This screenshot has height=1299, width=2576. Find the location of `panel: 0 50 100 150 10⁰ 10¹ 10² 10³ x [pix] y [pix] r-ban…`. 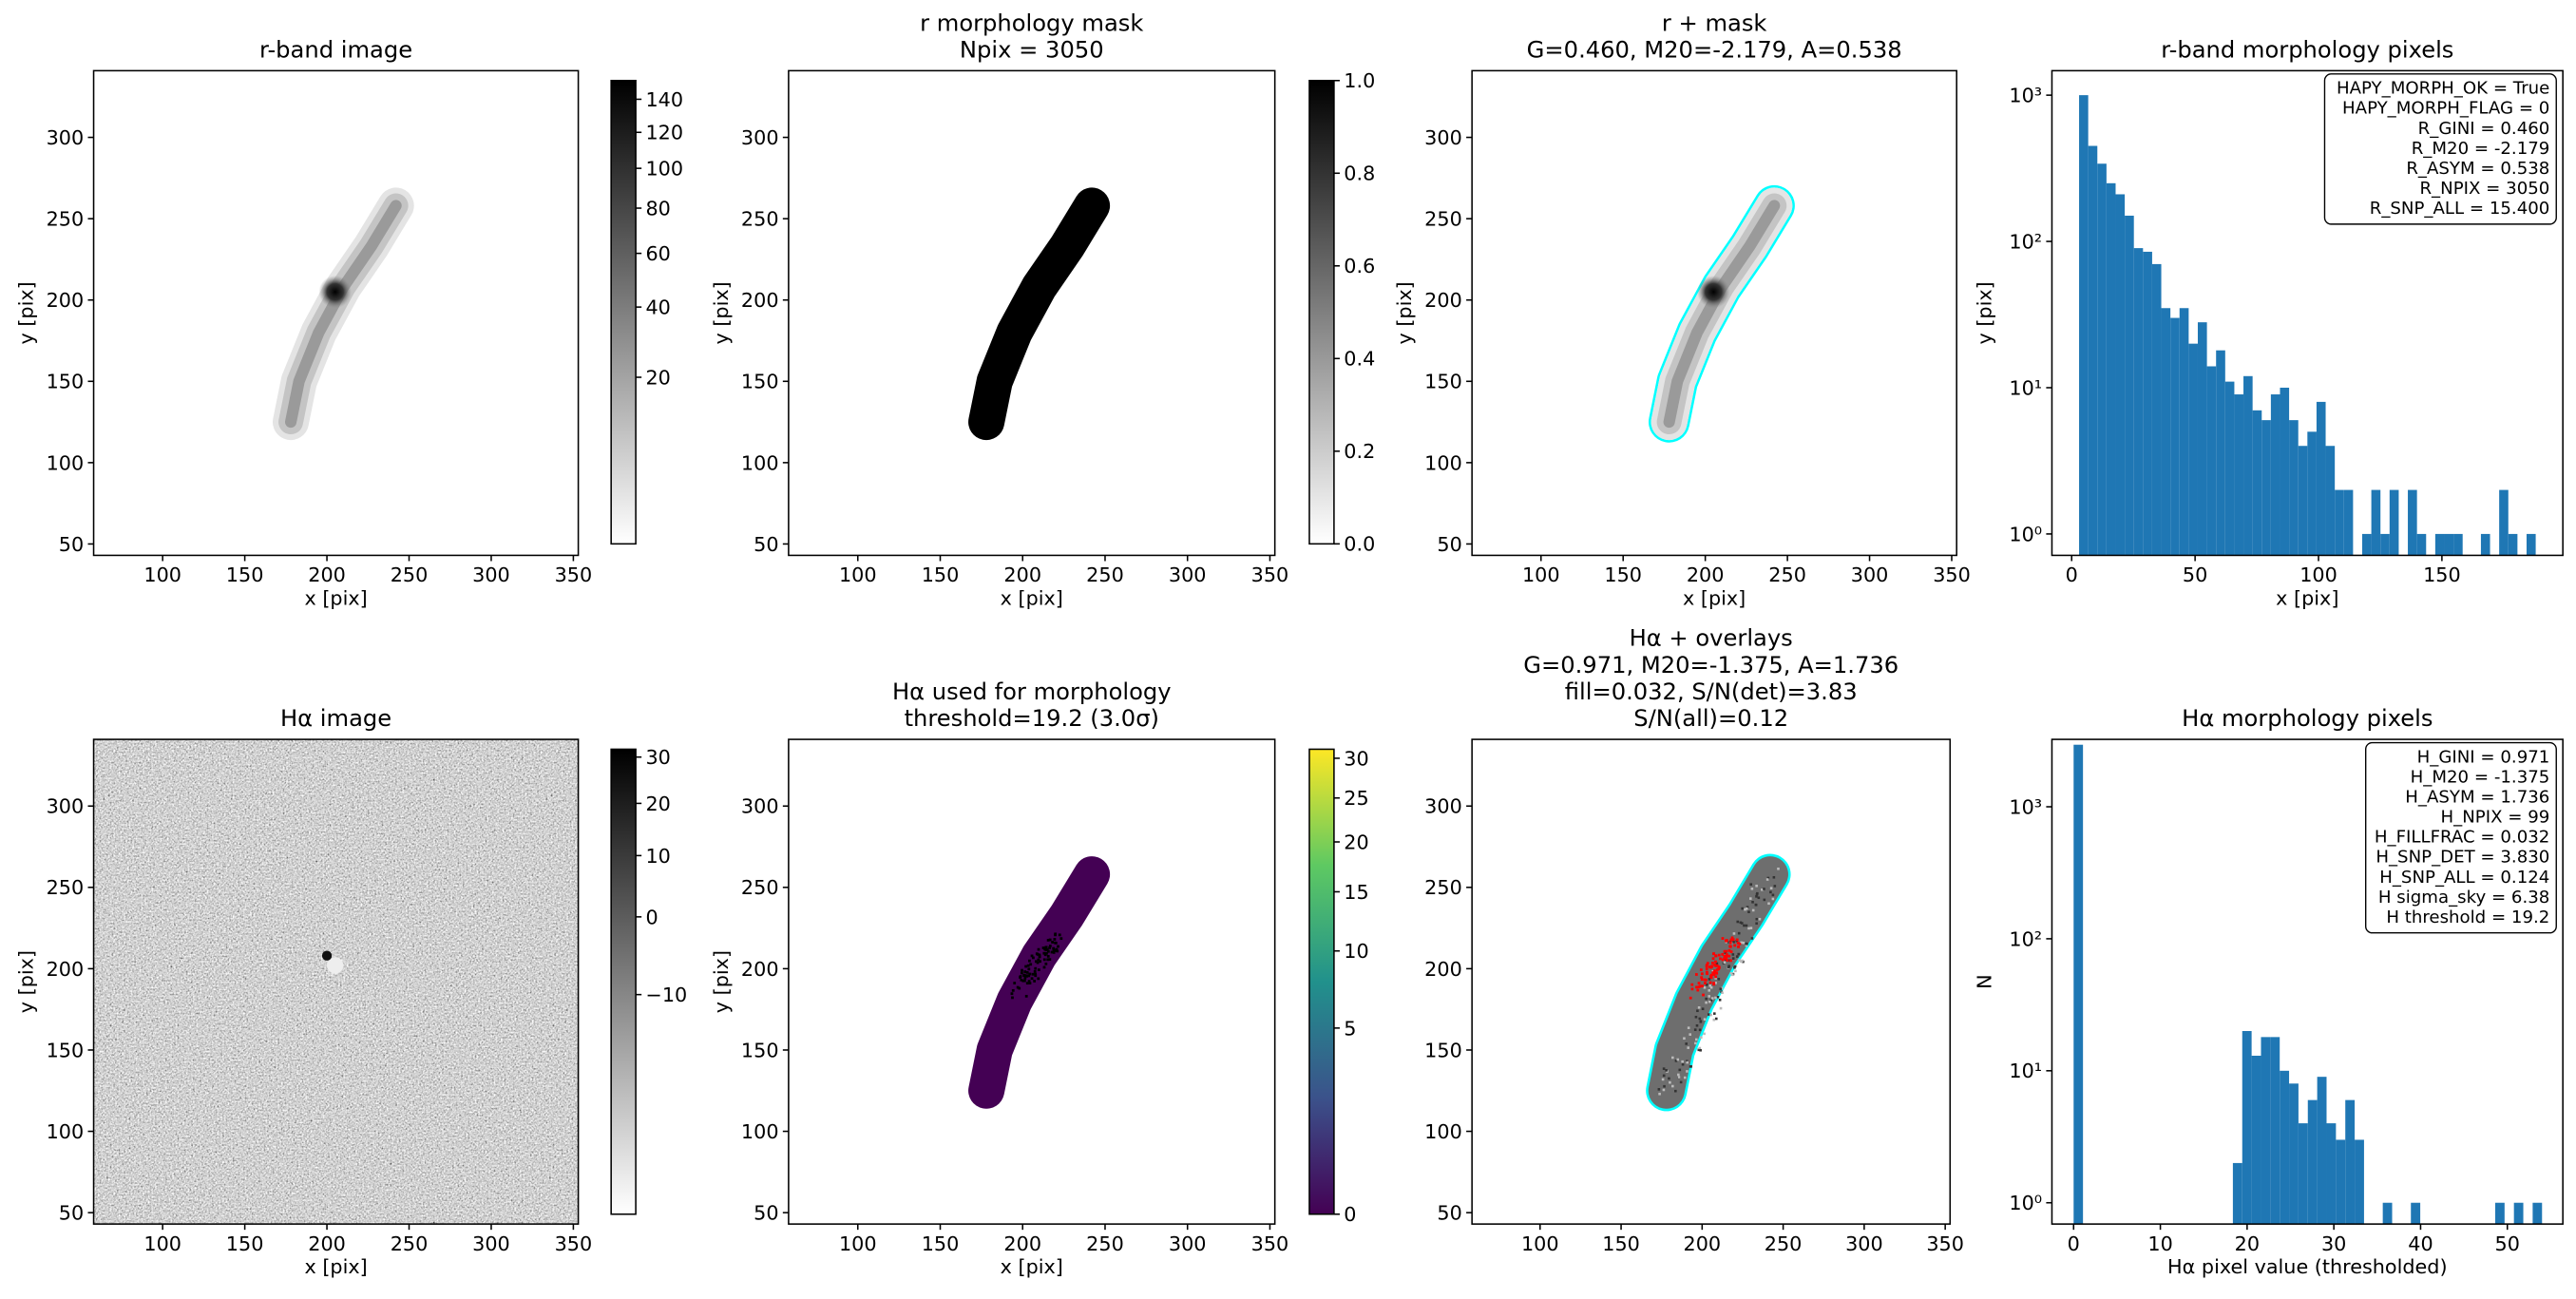

panel: 0 50 100 150 10⁰ 10¹ 10² 10³ x [pix] y [pix] r-ban… is located at coordinates (2268, 323).